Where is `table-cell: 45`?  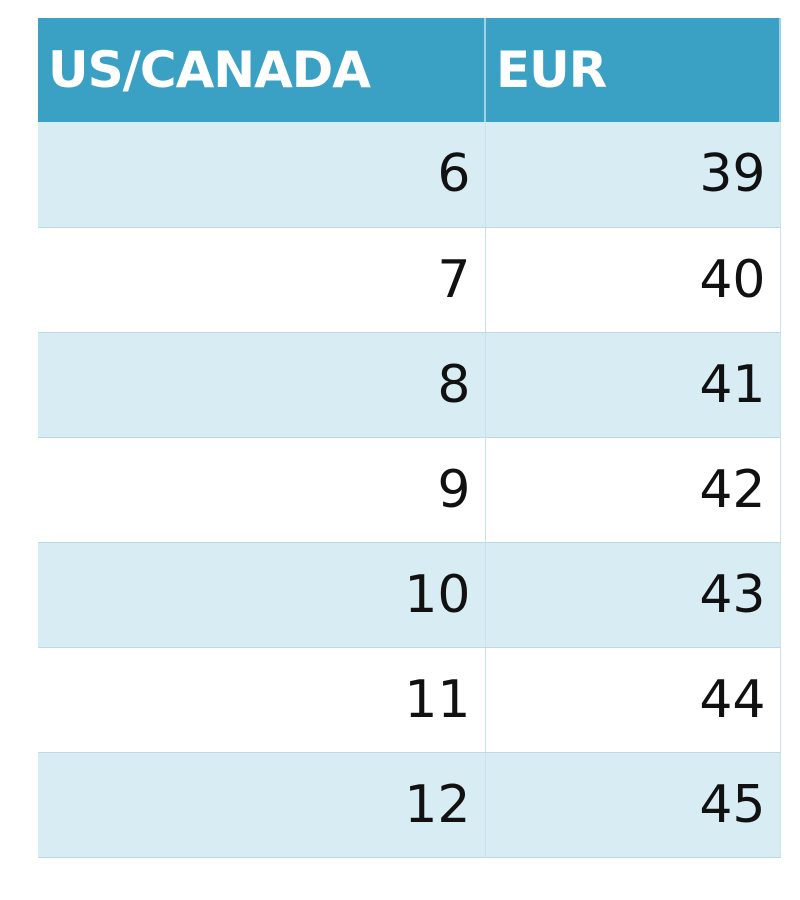 table-cell: 45 is located at coordinates (633, 805).